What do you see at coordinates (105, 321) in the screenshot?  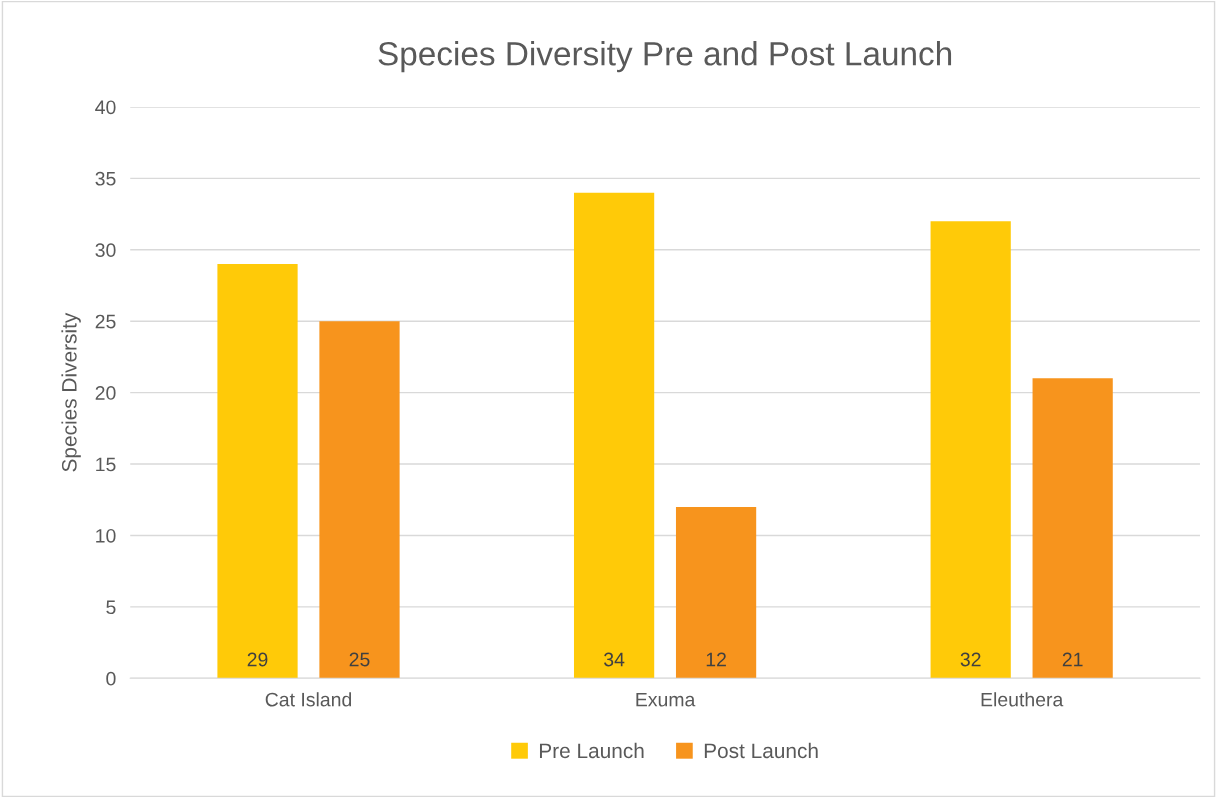 I see `y-tick-label: 25` at bounding box center [105, 321].